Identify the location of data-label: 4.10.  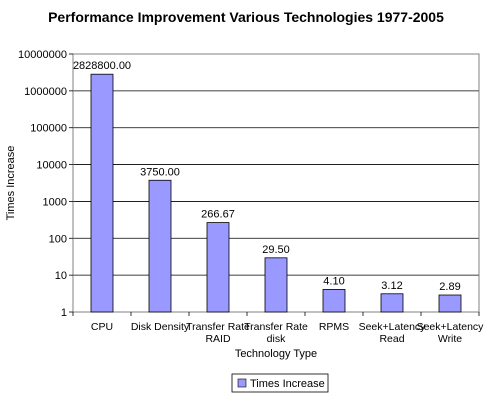
(333, 281).